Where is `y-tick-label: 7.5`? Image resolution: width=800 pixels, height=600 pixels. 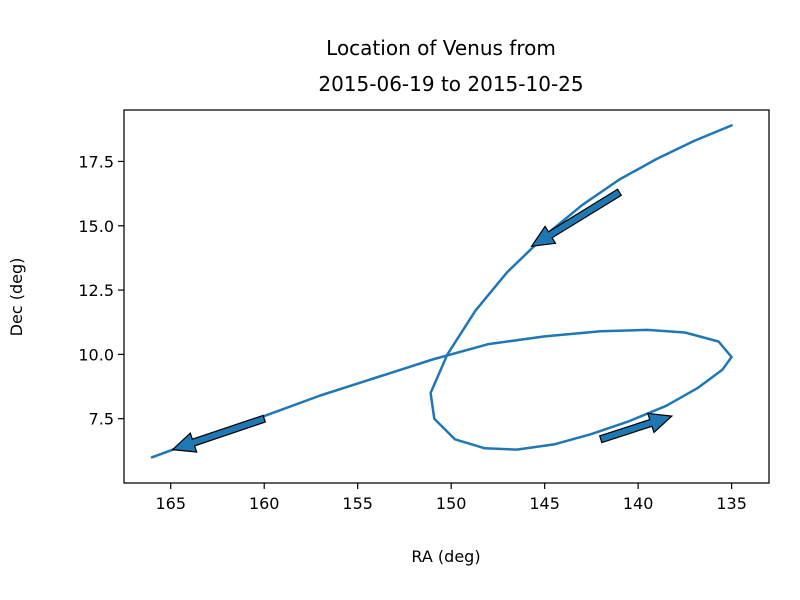 y-tick-label: 7.5 is located at coordinates (101, 419).